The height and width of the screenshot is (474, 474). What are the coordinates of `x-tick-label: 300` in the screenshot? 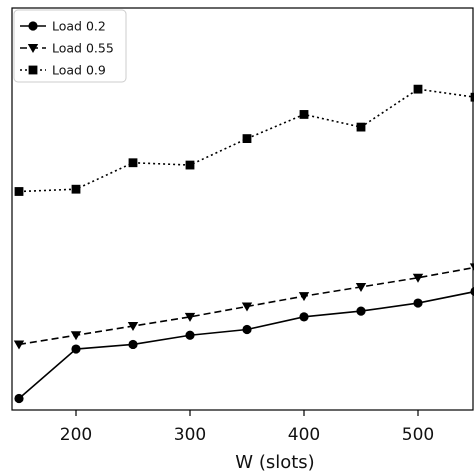 It's located at (190, 435).